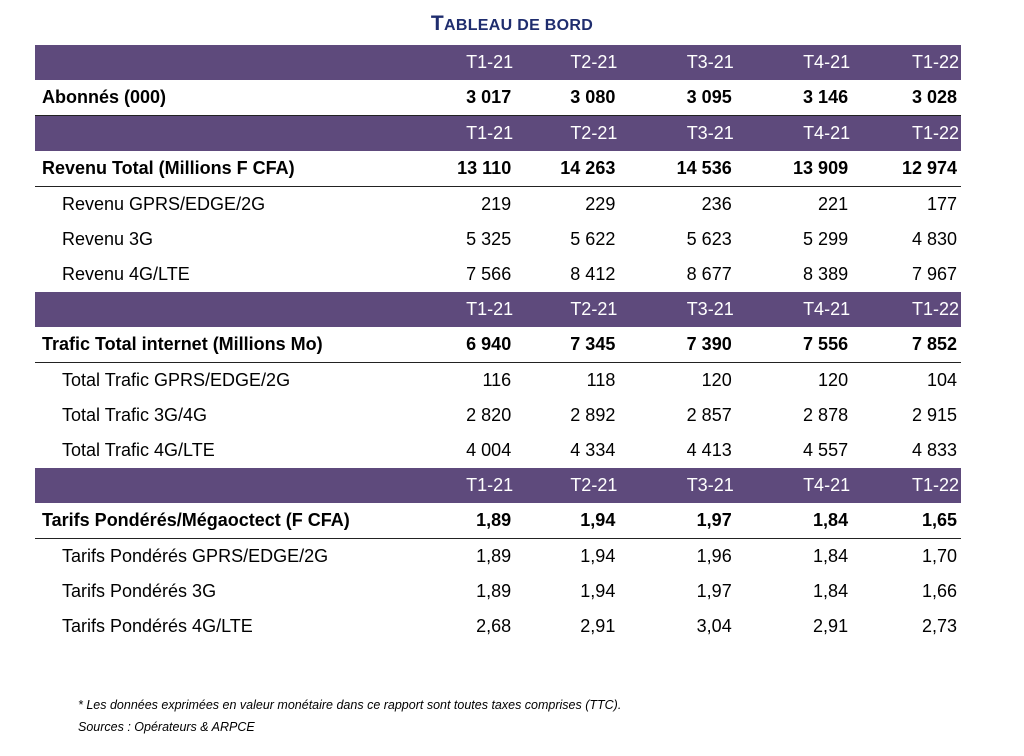 The image size is (1024, 756). I want to click on value-cell: 236, so click(677, 205).